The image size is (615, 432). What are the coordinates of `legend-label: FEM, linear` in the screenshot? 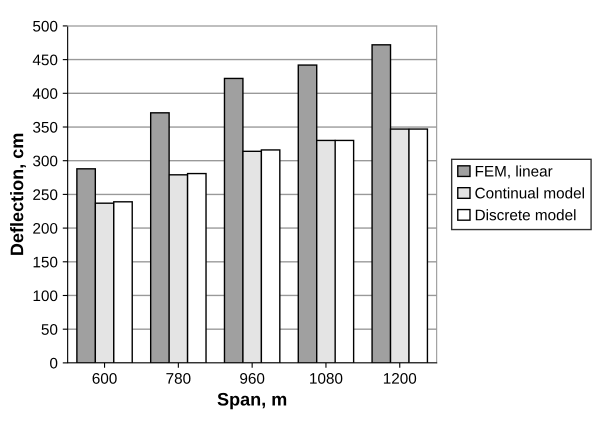 It's located at (514, 171).